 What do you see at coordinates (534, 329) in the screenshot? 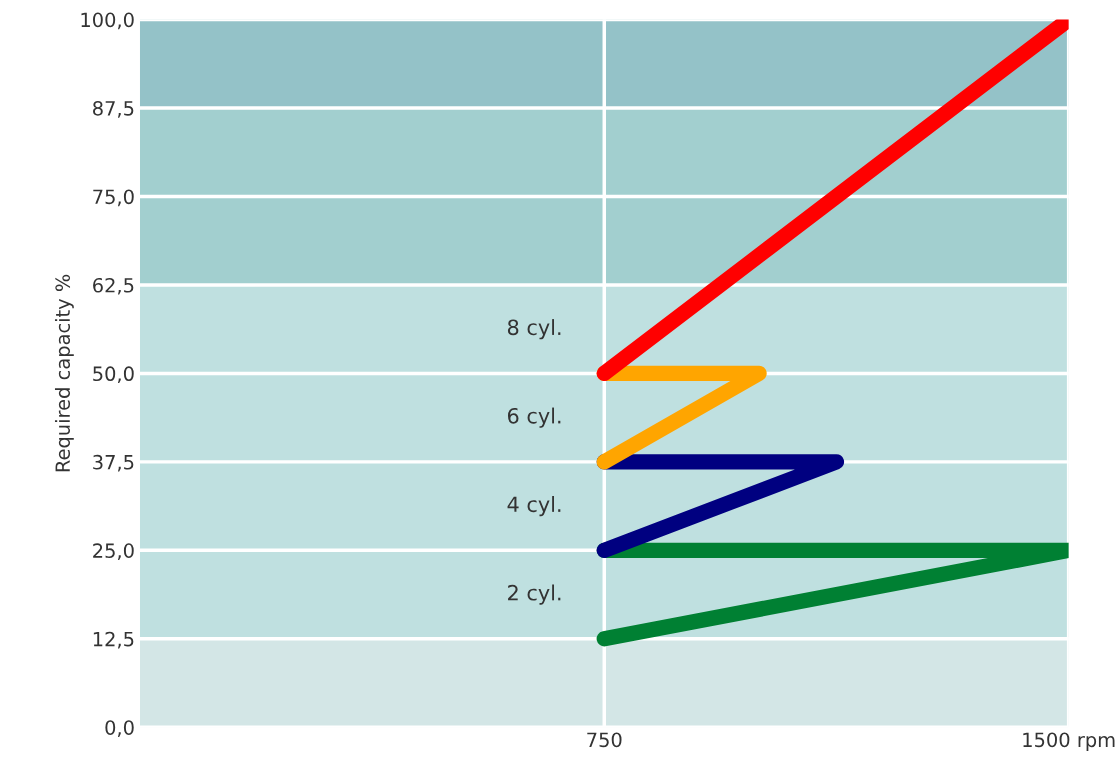
I see `text: 8 cyl.` at bounding box center [534, 329].